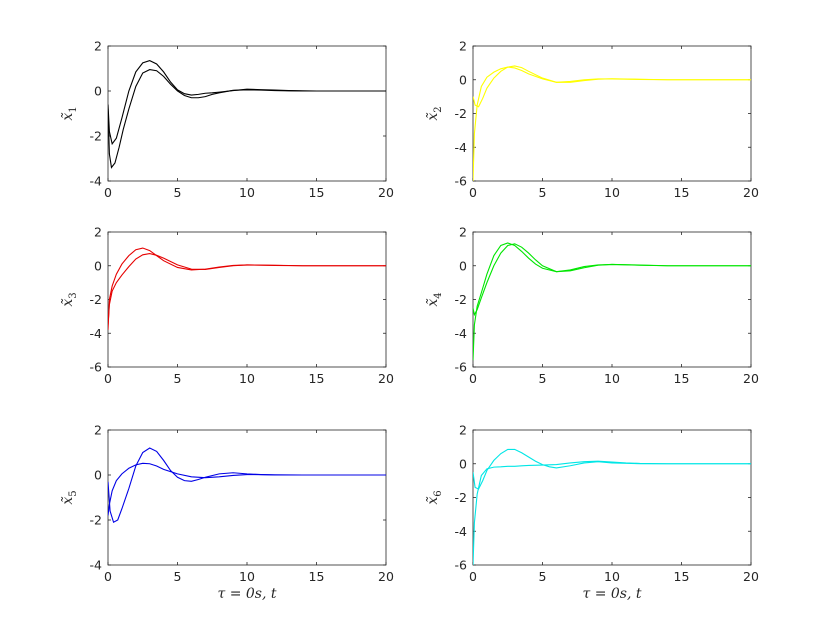 The image size is (830, 623). I want to click on y-axis-label-subscript: 5, so click(73, 493).